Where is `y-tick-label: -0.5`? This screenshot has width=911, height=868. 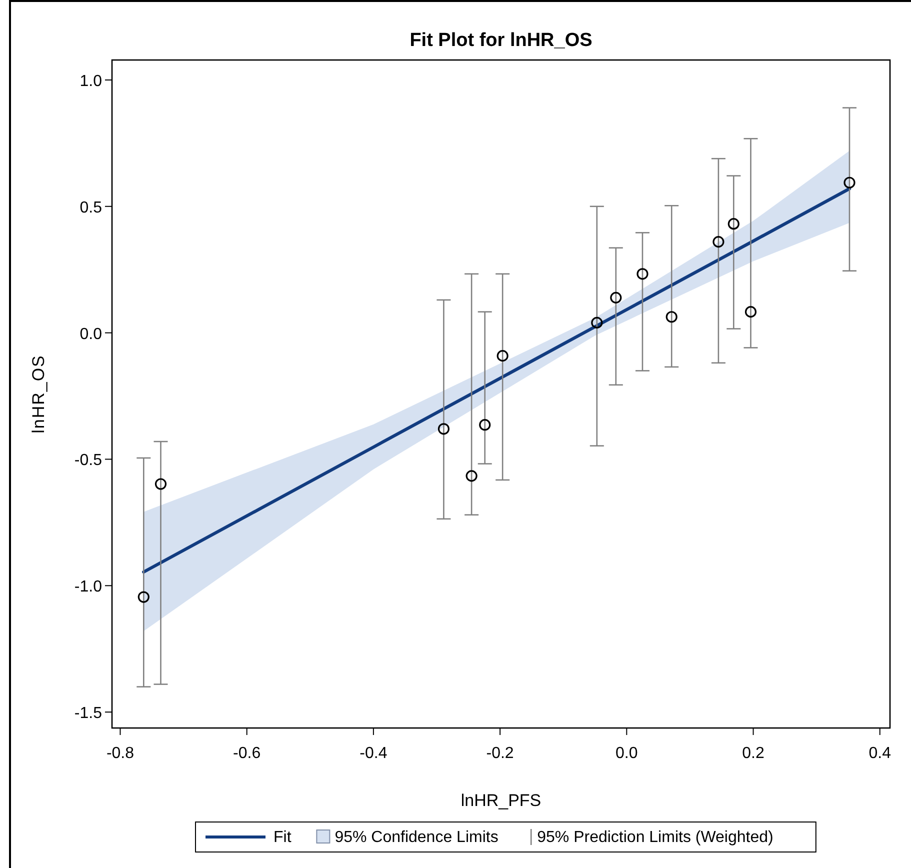 y-tick-label: -0.5 is located at coordinates (88, 461).